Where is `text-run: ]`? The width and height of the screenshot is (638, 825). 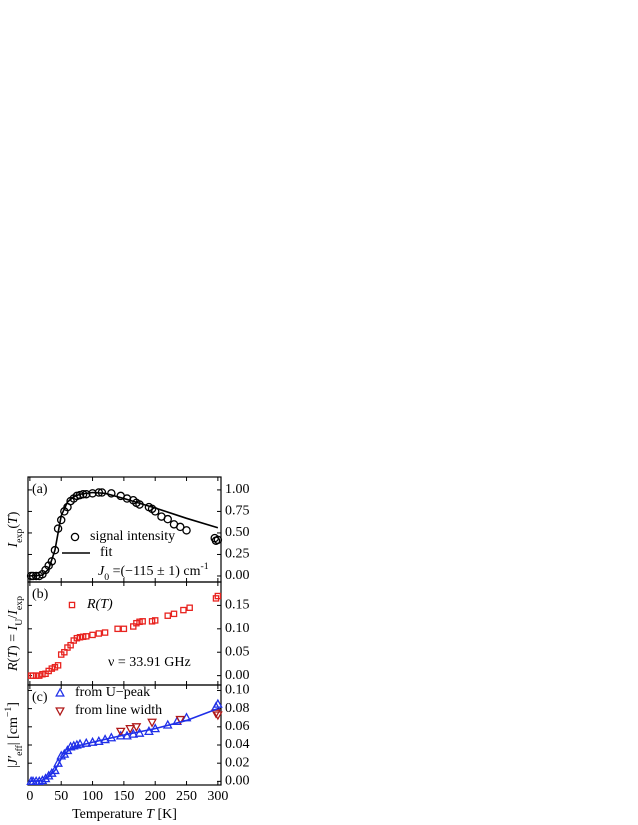 text-run: ] is located at coordinates (13, 704).